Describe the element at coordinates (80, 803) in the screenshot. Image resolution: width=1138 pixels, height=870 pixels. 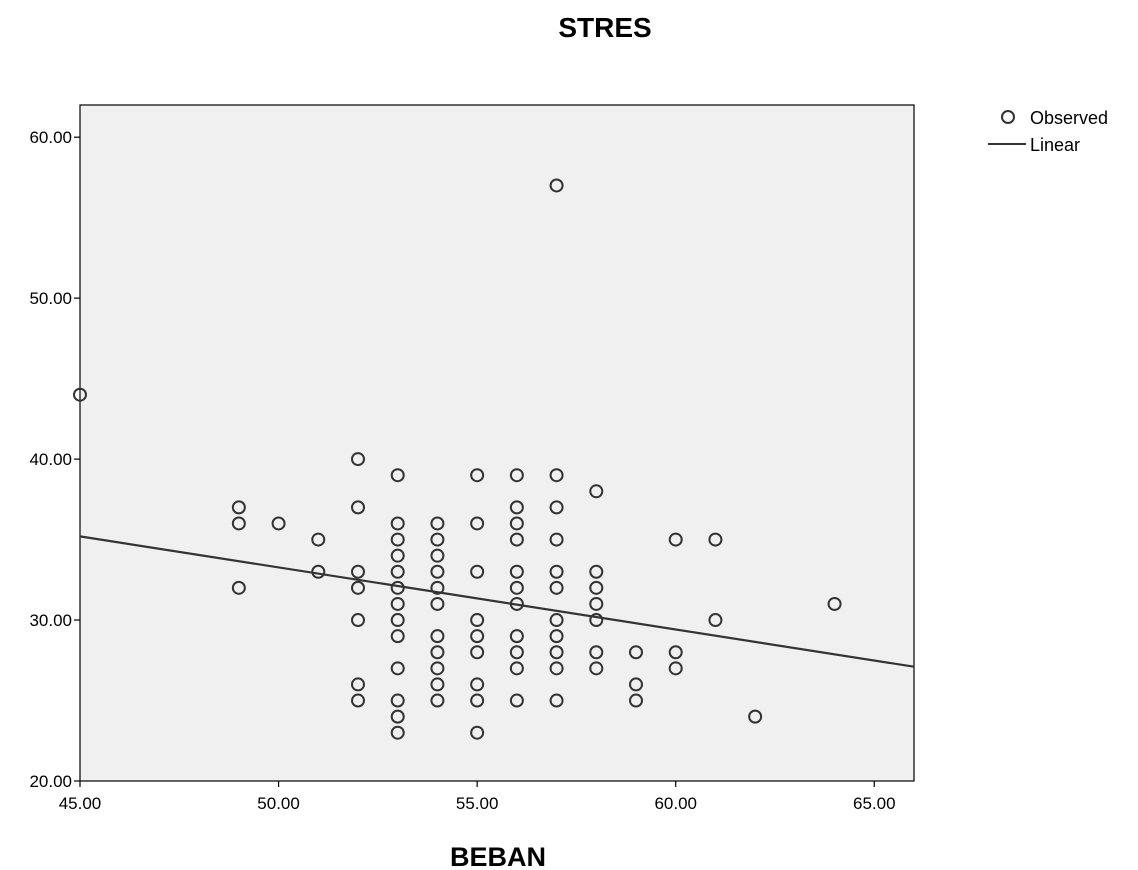
I see `x-tick-label: 45.00` at that location.